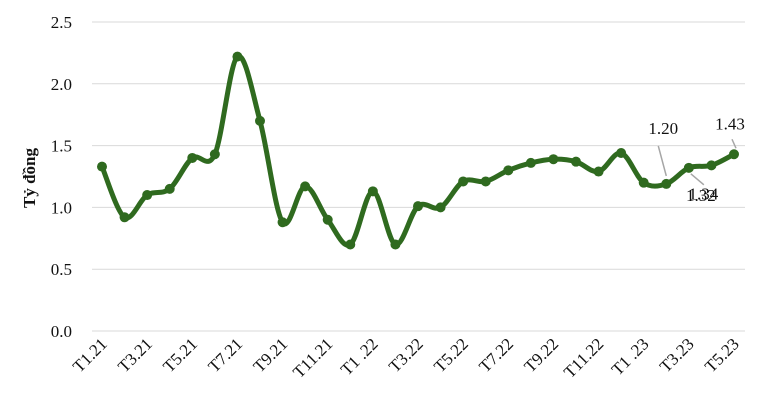  What do you see at coordinates (61, 207) in the screenshot?
I see `y-tick-label: 1.0` at bounding box center [61, 207].